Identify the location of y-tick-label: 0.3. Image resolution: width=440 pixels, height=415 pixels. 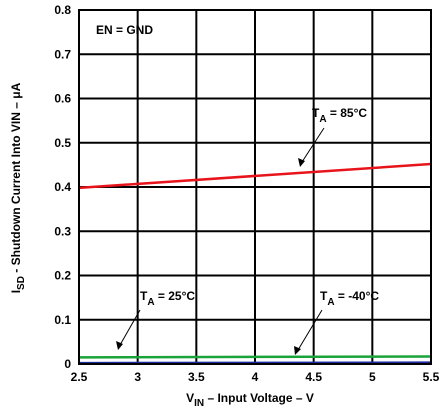
(62, 231).